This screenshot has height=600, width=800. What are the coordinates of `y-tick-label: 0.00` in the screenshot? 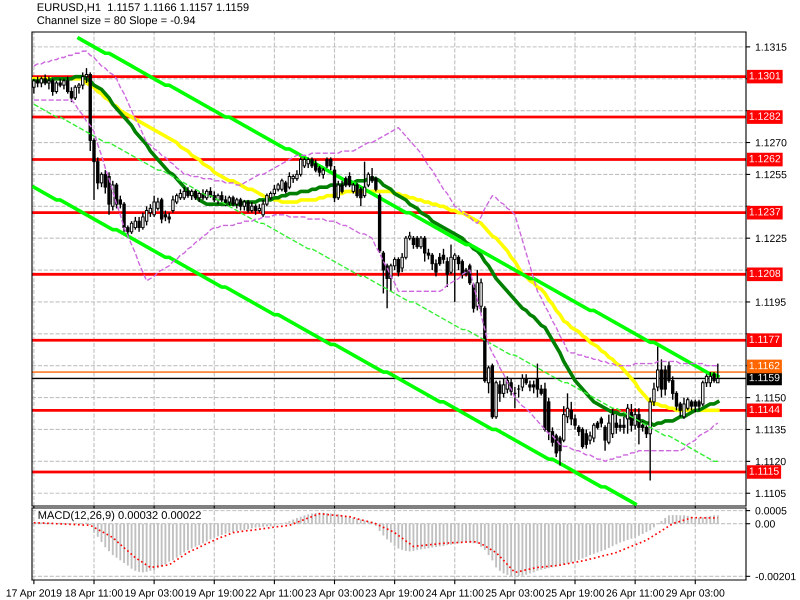 It's located at (765, 524).